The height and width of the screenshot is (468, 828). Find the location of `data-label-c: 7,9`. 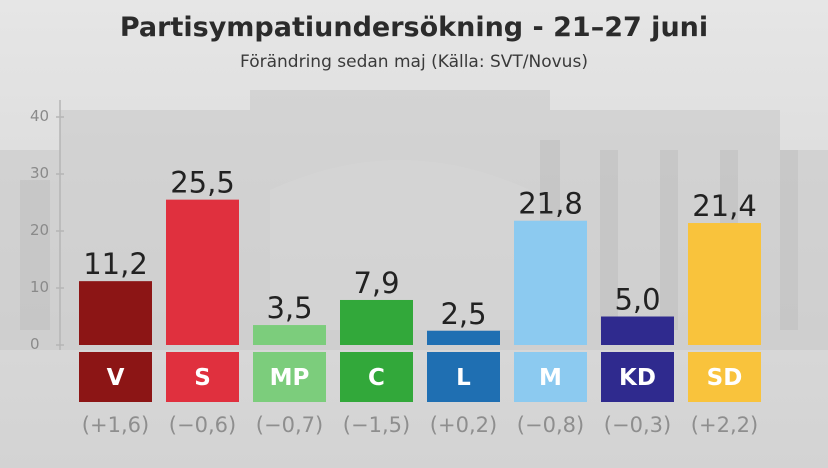

data-label-c: 7,9 is located at coordinates (376, 283).